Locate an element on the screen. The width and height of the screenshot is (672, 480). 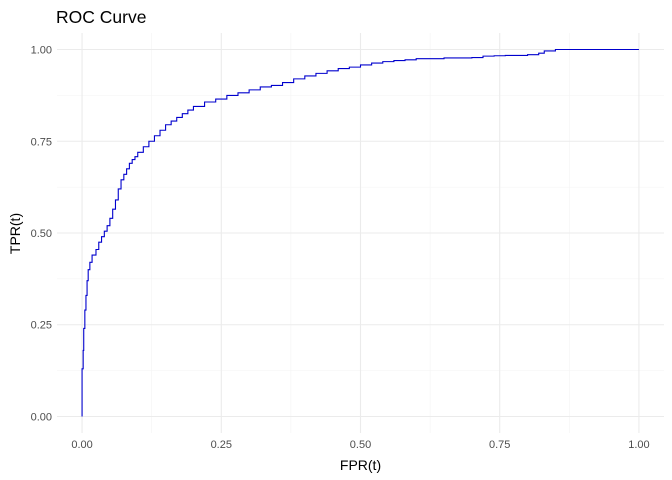
y-axis-ticks: 0.00 0.25 0.50 0.75 1.00 is located at coordinates (41, 234).